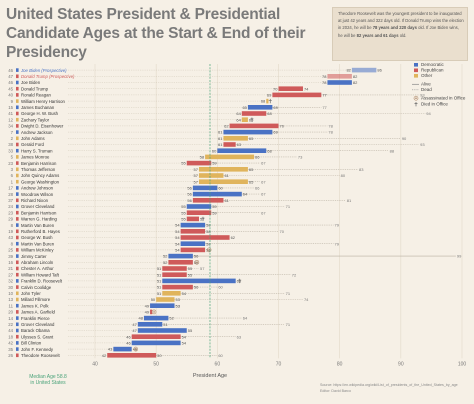 The width and height of the screenshot is (474, 404). Describe the element at coordinates (197, 262) in the screenshot. I see `target-icon` at that location.